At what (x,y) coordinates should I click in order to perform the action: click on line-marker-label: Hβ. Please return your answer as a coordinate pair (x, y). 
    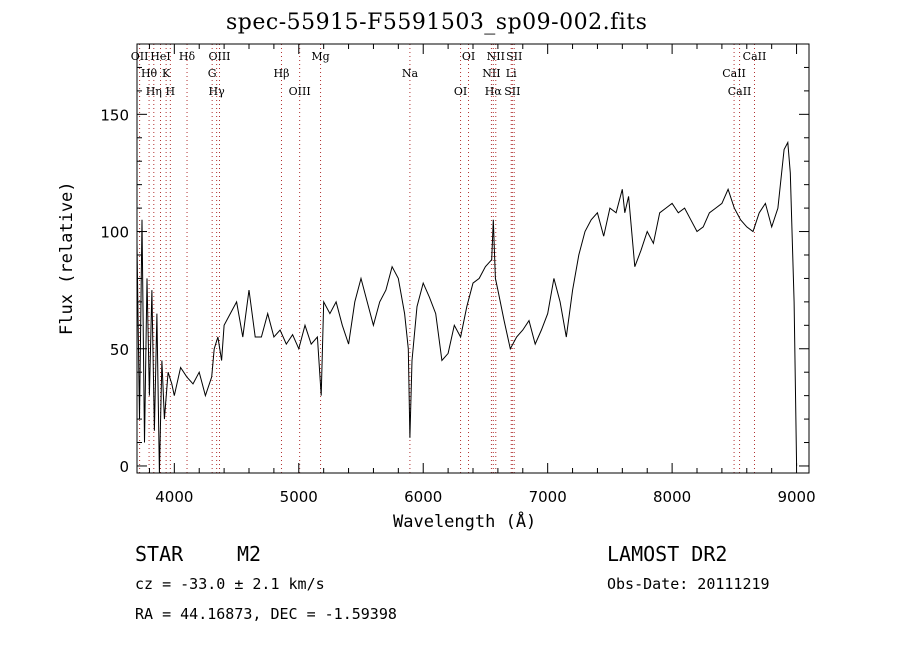
    Looking at the image, I should click on (282, 73).